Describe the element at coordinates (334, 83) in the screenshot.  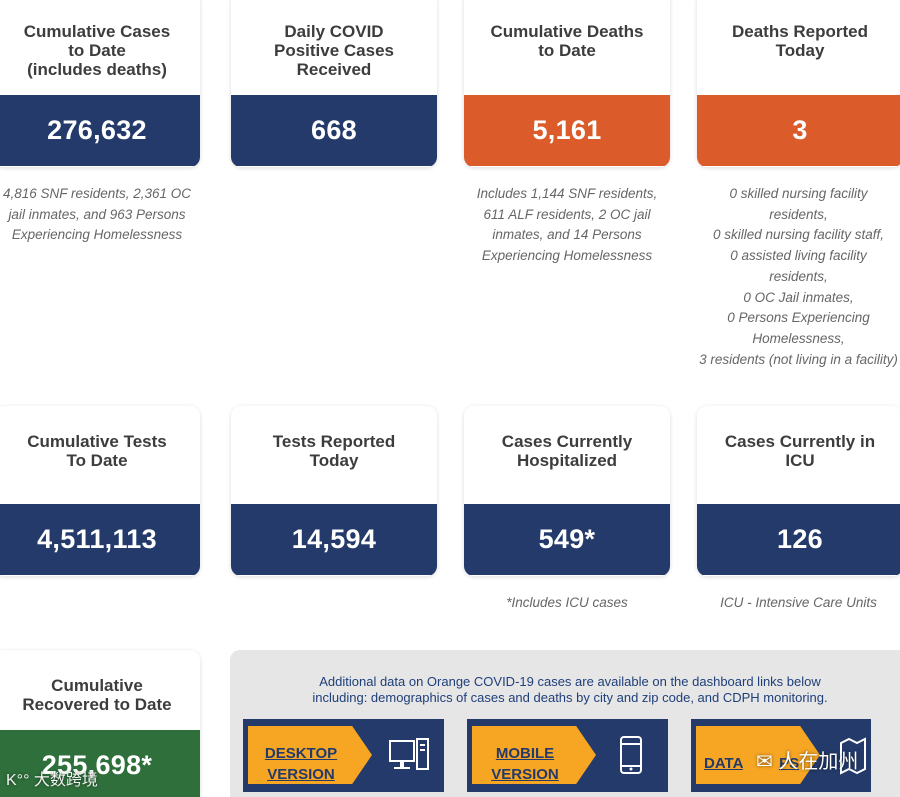
I see `card-daily-positive-cases: Daily COVID Positive Cases Received 668` at that location.